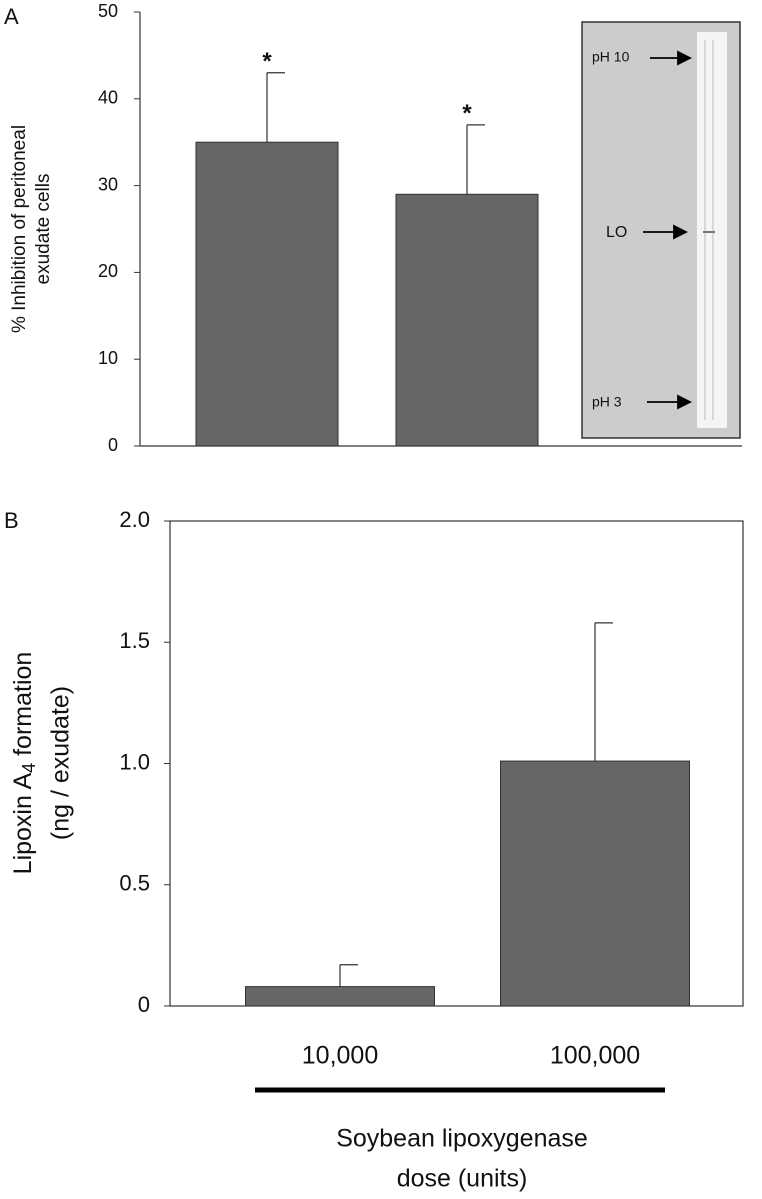 The width and height of the screenshot is (762, 1199). What do you see at coordinates (108, 184) in the screenshot?
I see `y-tick-label: 30` at bounding box center [108, 184].